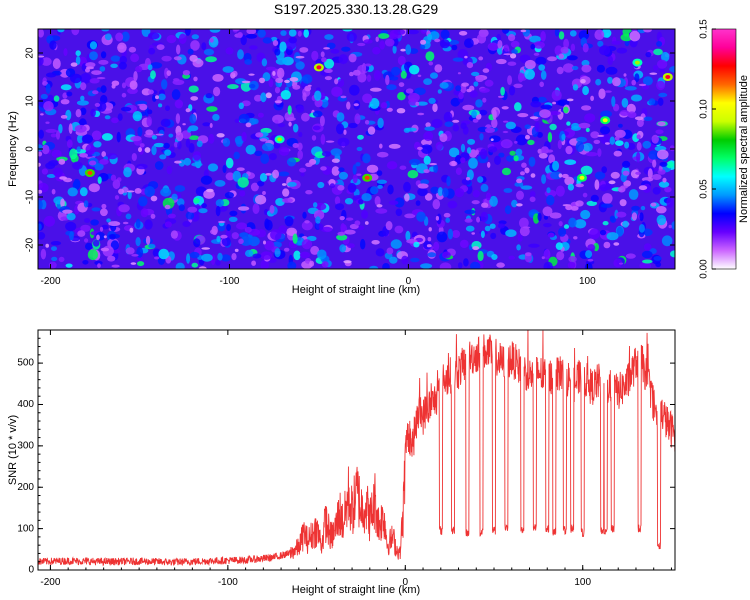 The width and height of the screenshot is (750, 600). What do you see at coordinates (356, 590) in the screenshot?
I see `snr-x-axis-label: Height of straight line (km)` at bounding box center [356, 590].